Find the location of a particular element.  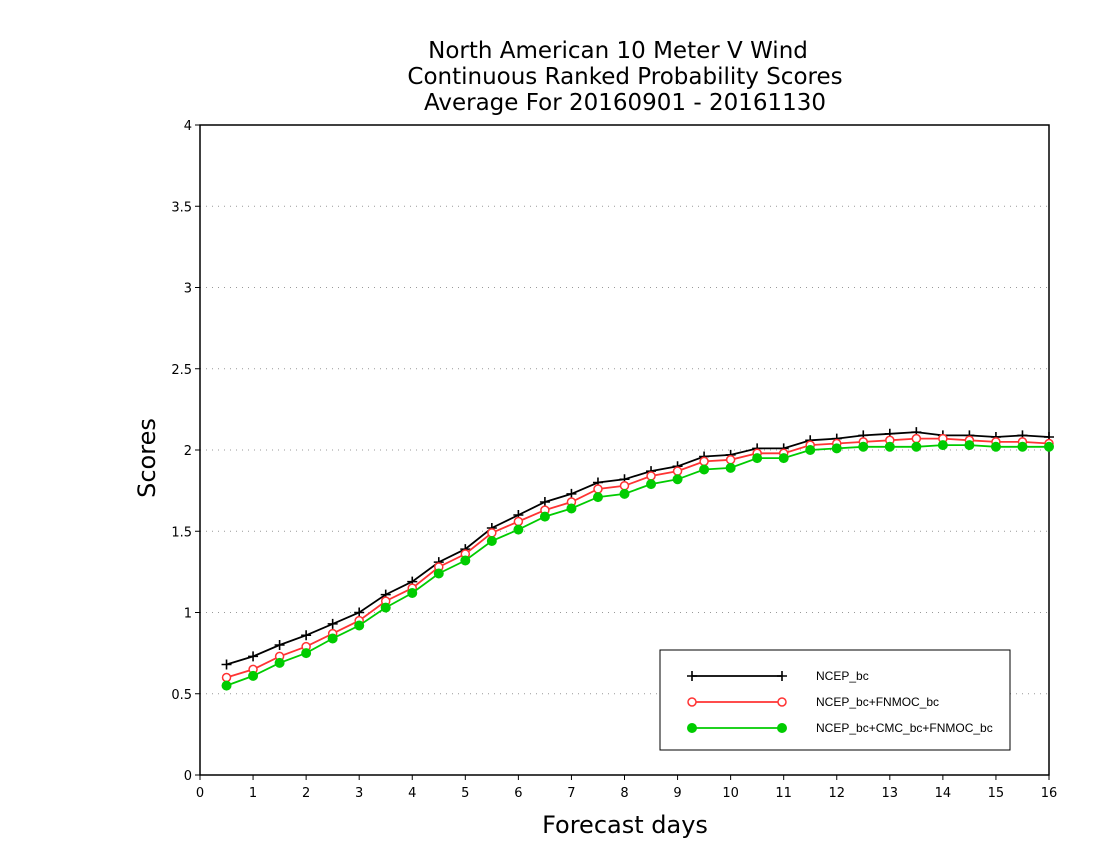

x-tick-label: 9 is located at coordinates (677, 793).